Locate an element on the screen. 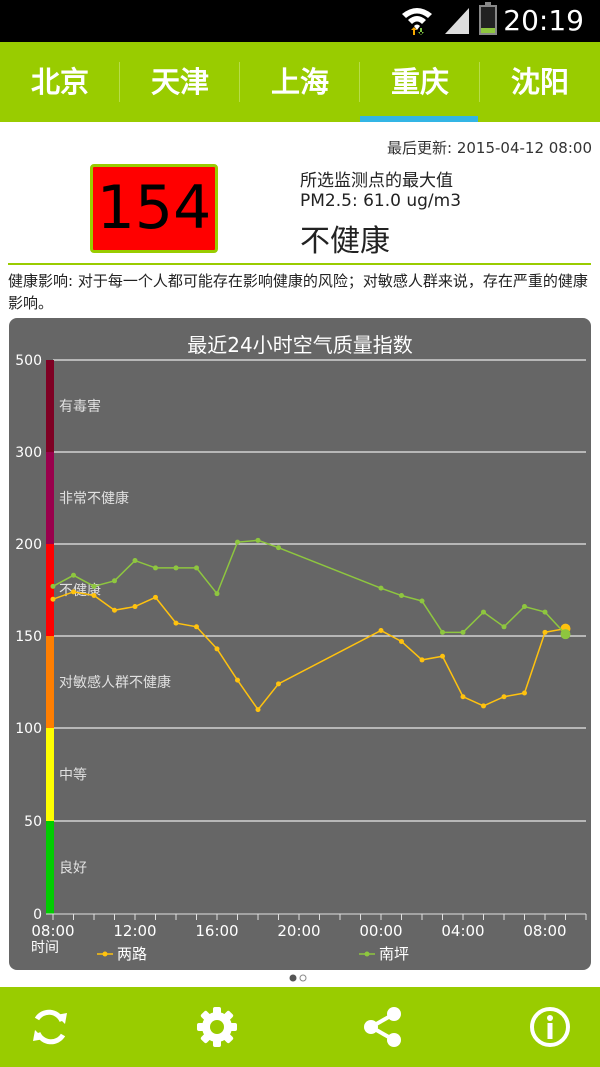 This screenshot has height=1067, width=600. tab-chongqing: 重庆 is located at coordinates (420, 82).